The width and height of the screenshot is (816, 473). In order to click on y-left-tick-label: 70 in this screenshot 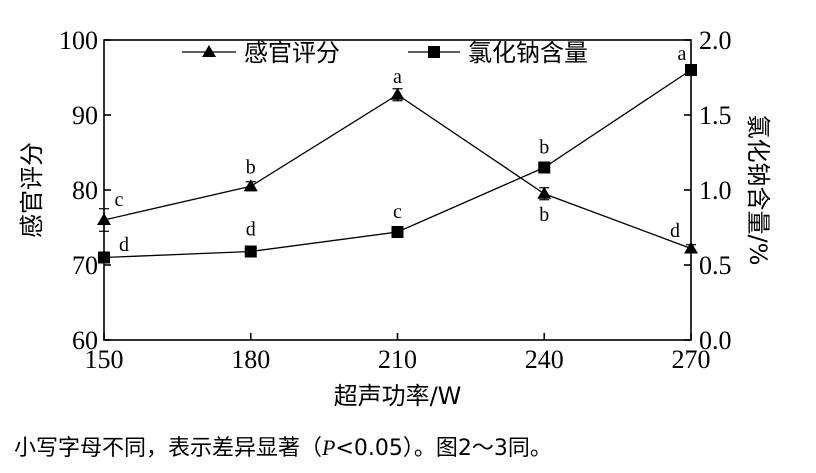, I will do `click(85, 265)`.